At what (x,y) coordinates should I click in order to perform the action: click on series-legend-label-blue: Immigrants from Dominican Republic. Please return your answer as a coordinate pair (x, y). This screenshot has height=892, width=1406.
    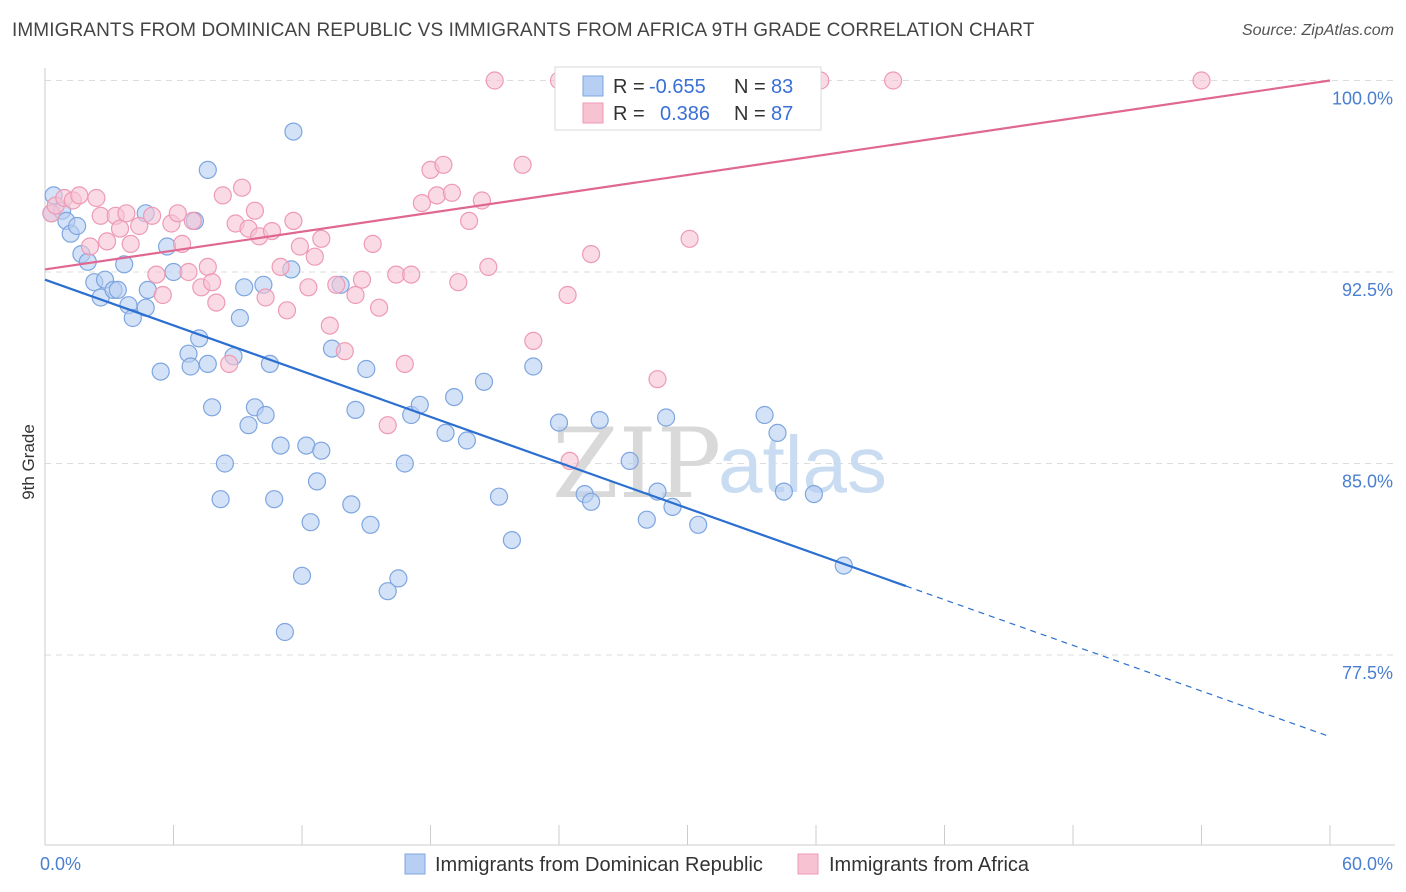
    Looking at the image, I should click on (599, 865).